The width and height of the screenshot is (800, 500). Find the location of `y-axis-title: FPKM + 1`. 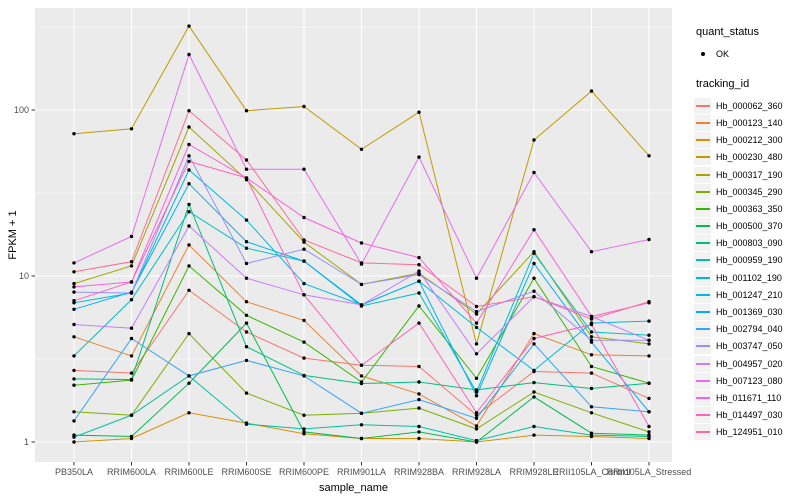

y-axis-title: FPKM + 1 is located at coordinates (13, 235).